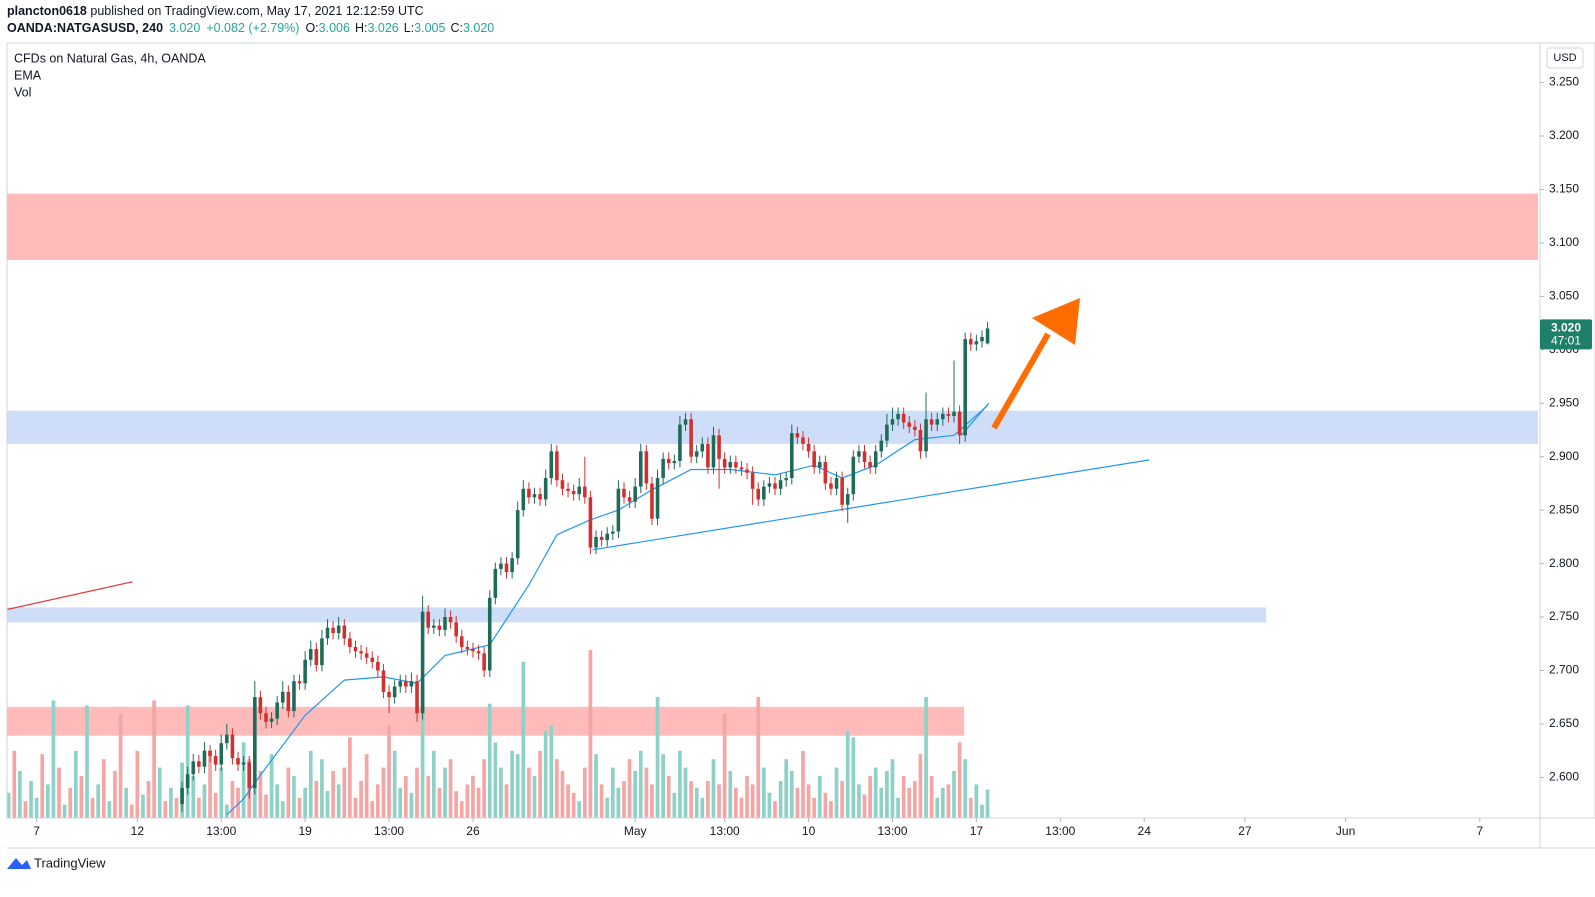 The height and width of the screenshot is (897, 1595). What do you see at coordinates (772, 427) in the screenshot?
I see `price-zone` at bounding box center [772, 427].